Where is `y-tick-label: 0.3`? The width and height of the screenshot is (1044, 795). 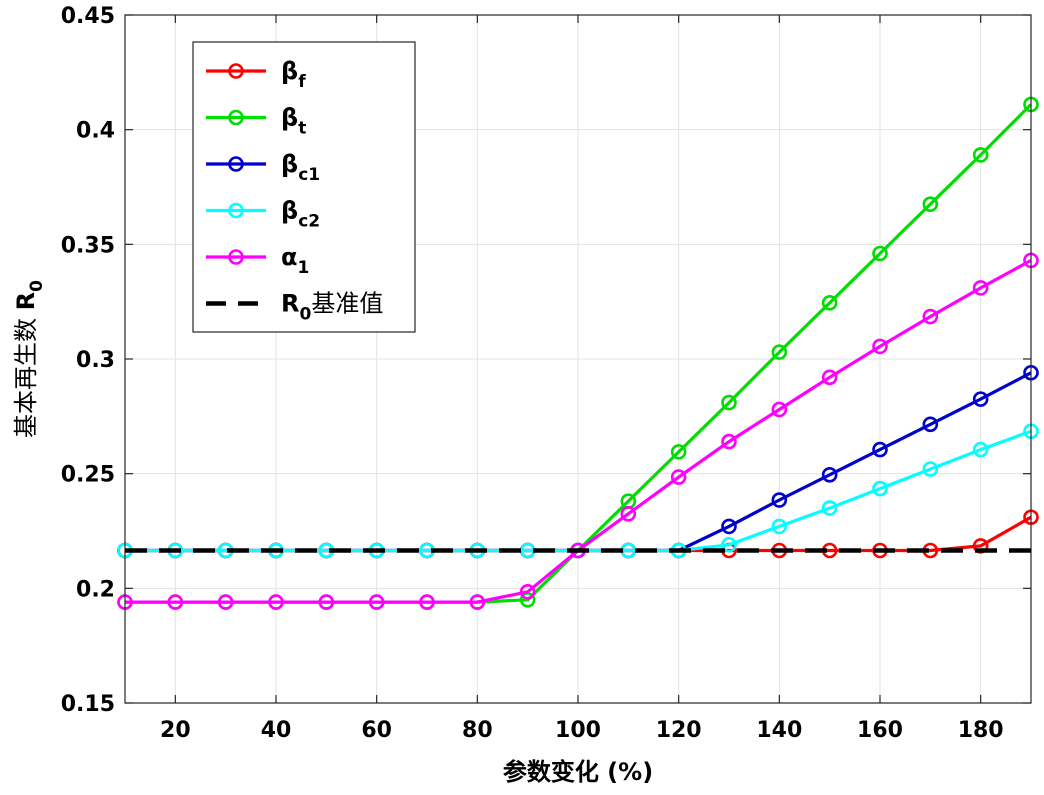 y-tick-label: 0.3 is located at coordinates (95, 360).